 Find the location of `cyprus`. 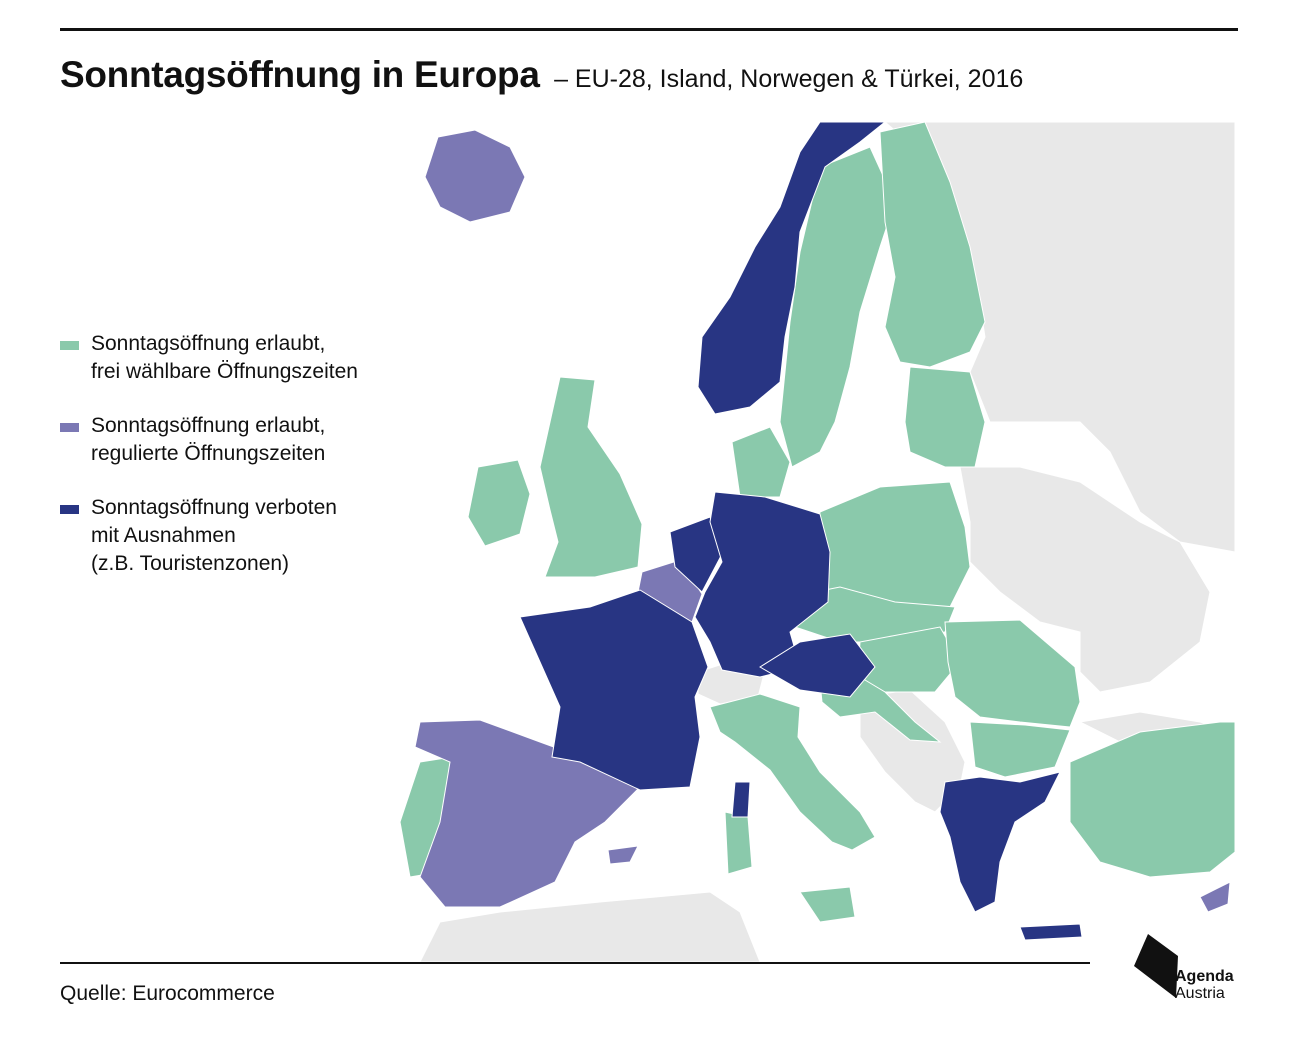

cyprus is located at coordinates (1215, 897).